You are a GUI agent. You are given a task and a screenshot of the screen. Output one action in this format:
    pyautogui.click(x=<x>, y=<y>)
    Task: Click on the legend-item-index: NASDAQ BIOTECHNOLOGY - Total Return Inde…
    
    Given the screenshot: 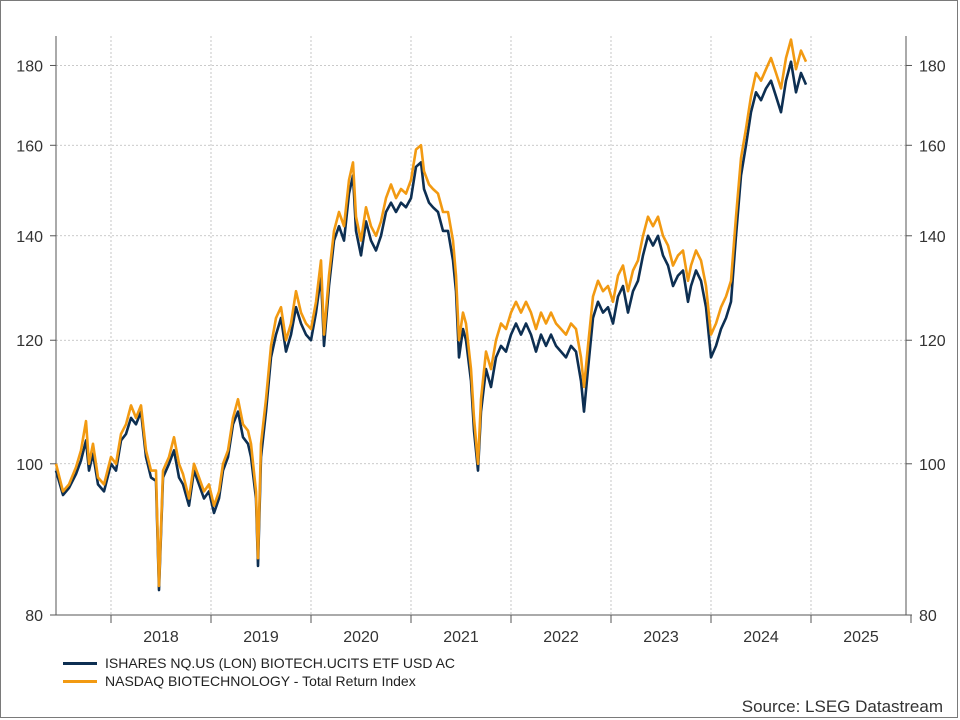 What is the action you would take?
    pyautogui.click(x=259, y=681)
    